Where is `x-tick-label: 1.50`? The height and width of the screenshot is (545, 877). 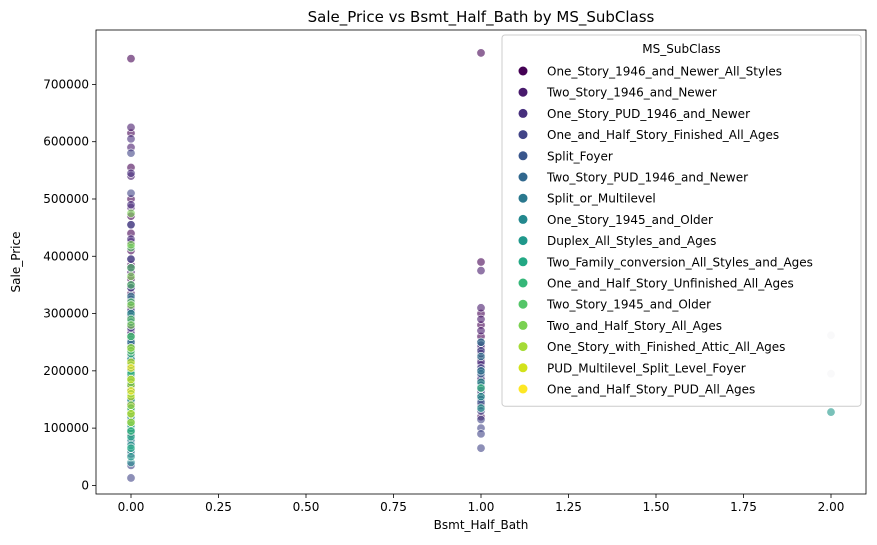 x-tick-label: 1.50 is located at coordinates (656, 507).